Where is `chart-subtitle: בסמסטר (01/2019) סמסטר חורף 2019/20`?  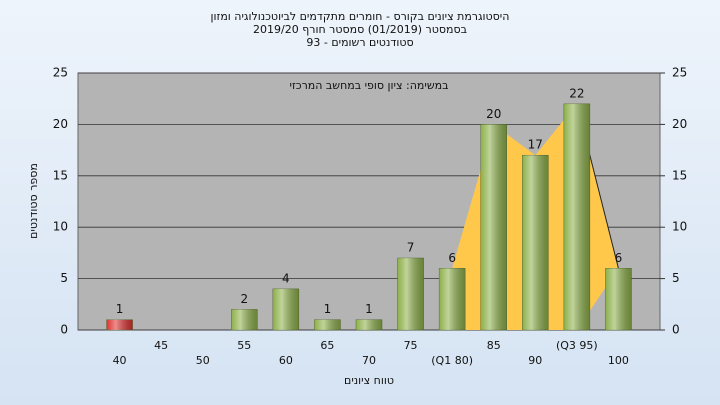
chart-subtitle: בסמסטר (01/2019) סמסטר חורף 2019/20 is located at coordinates (360, 29).